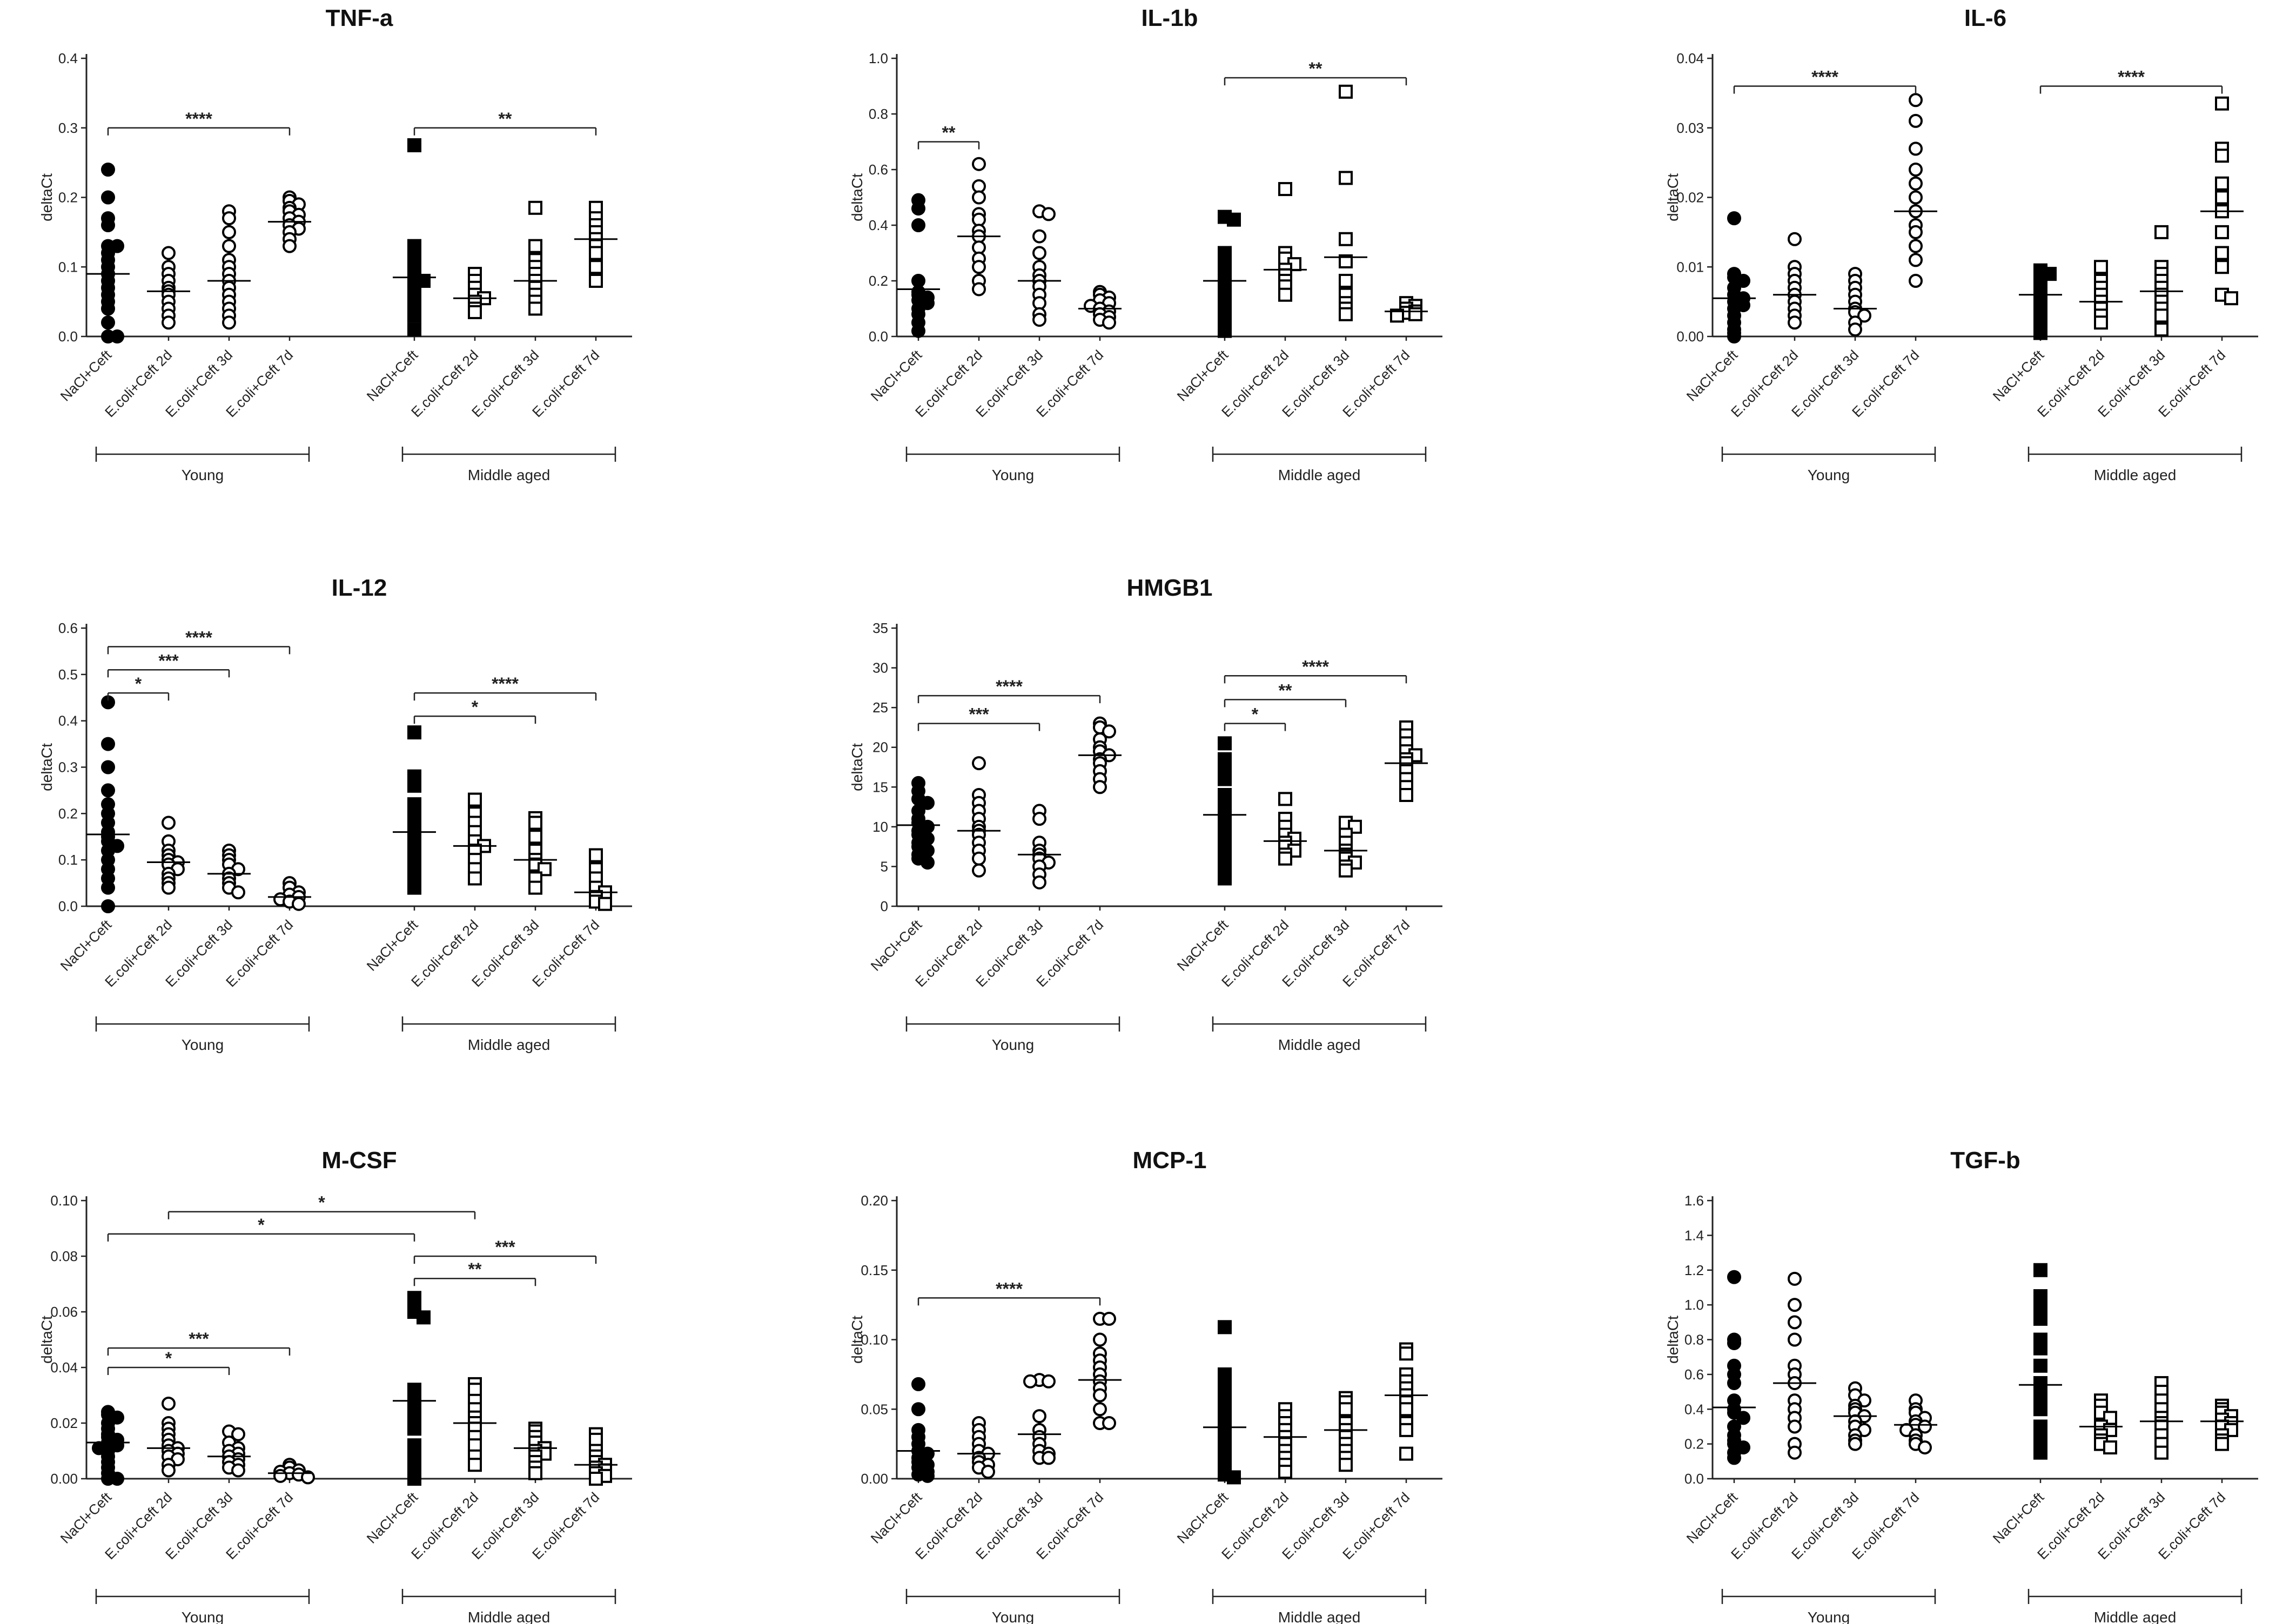  What do you see at coordinates (1285, 690) in the screenshot?
I see `significance-label: **` at bounding box center [1285, 690].